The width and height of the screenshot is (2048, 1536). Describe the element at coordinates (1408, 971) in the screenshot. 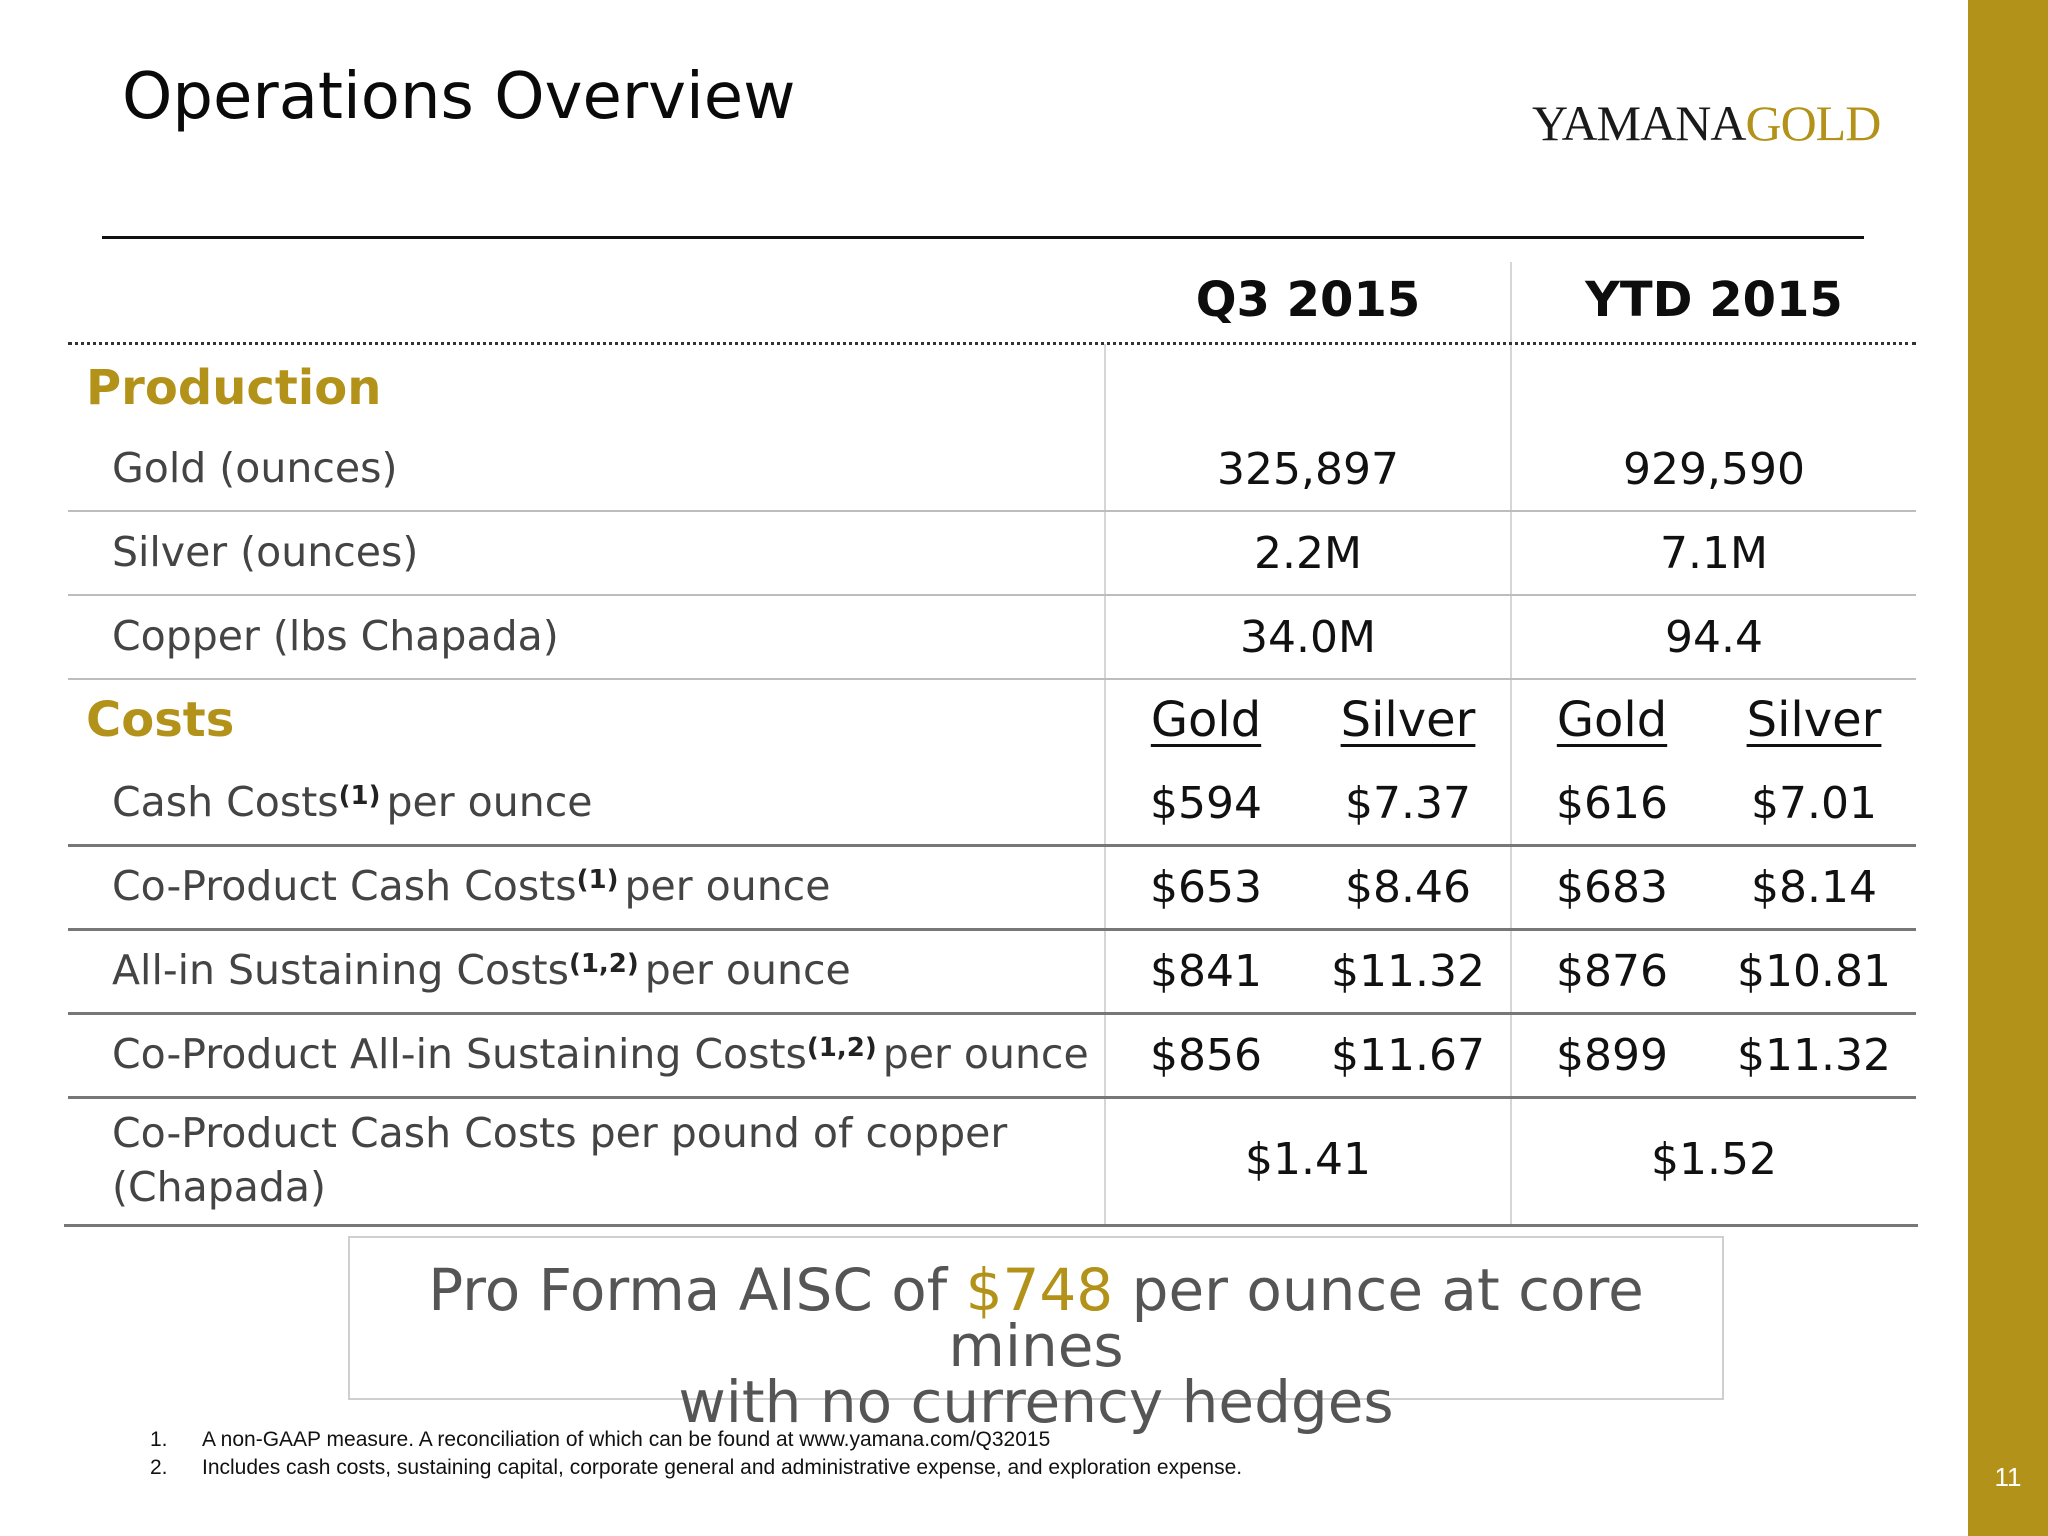

I see `cell-aisc-q3-silver: $11.32` at that location.